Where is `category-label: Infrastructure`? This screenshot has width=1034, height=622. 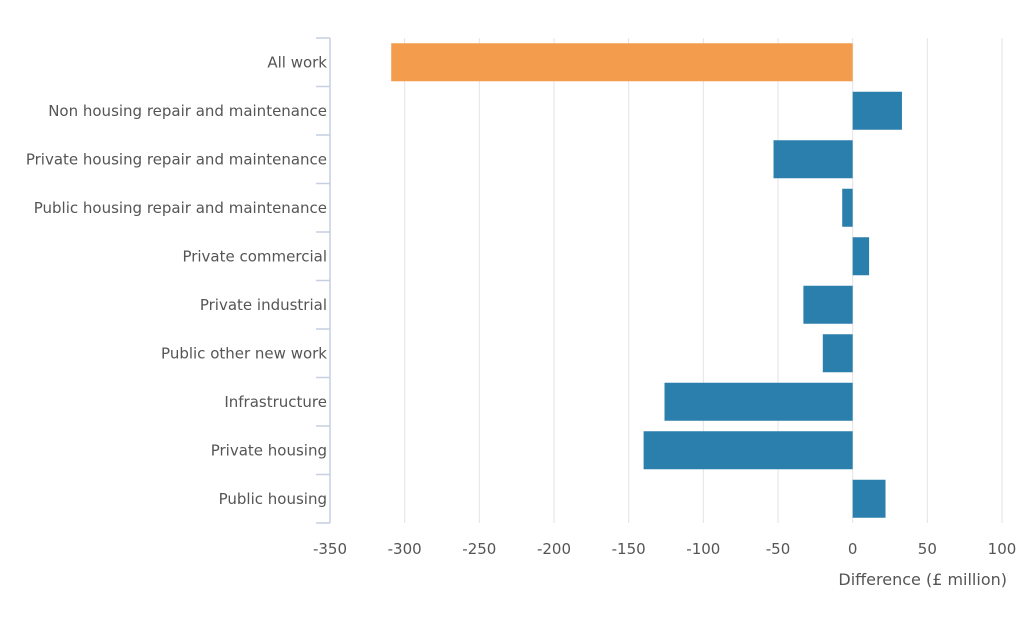 category-label: Infrastructure is located at coordinates (275, 402).